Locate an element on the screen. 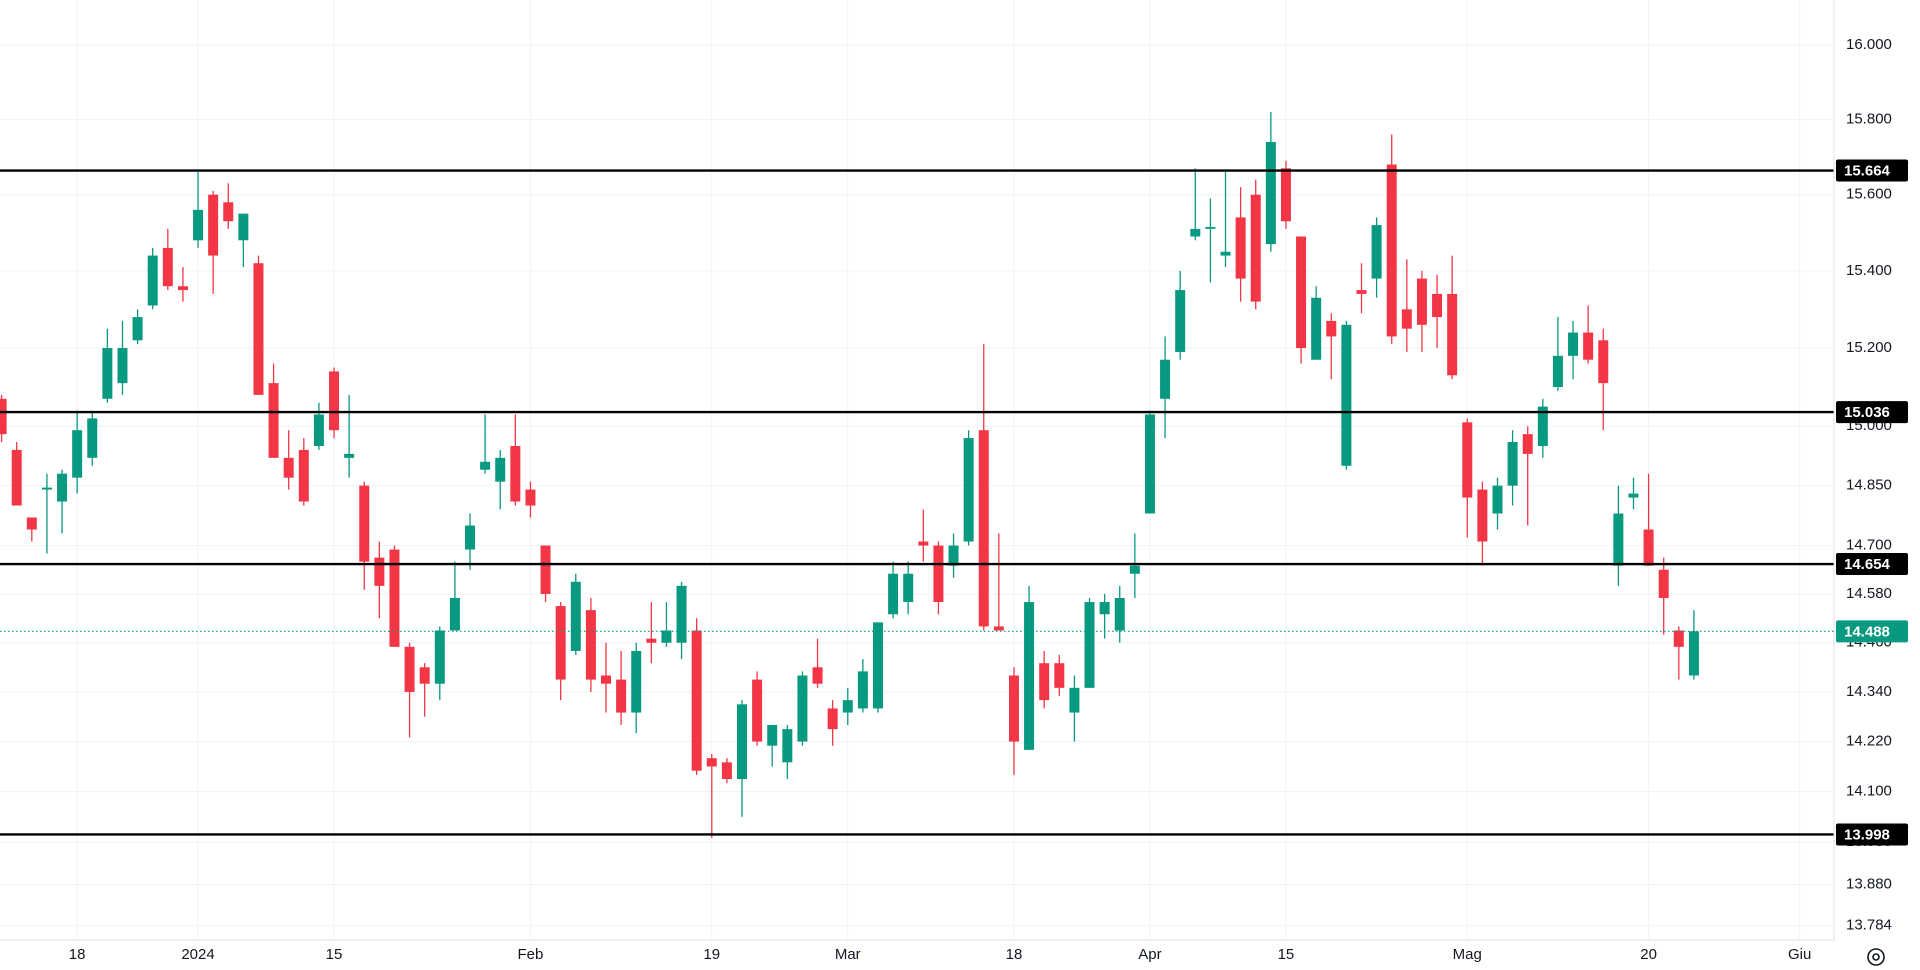  labels-layer: 15.664 15.036 14.654 13.998 14.488 is located at coordinates (1872, 502).